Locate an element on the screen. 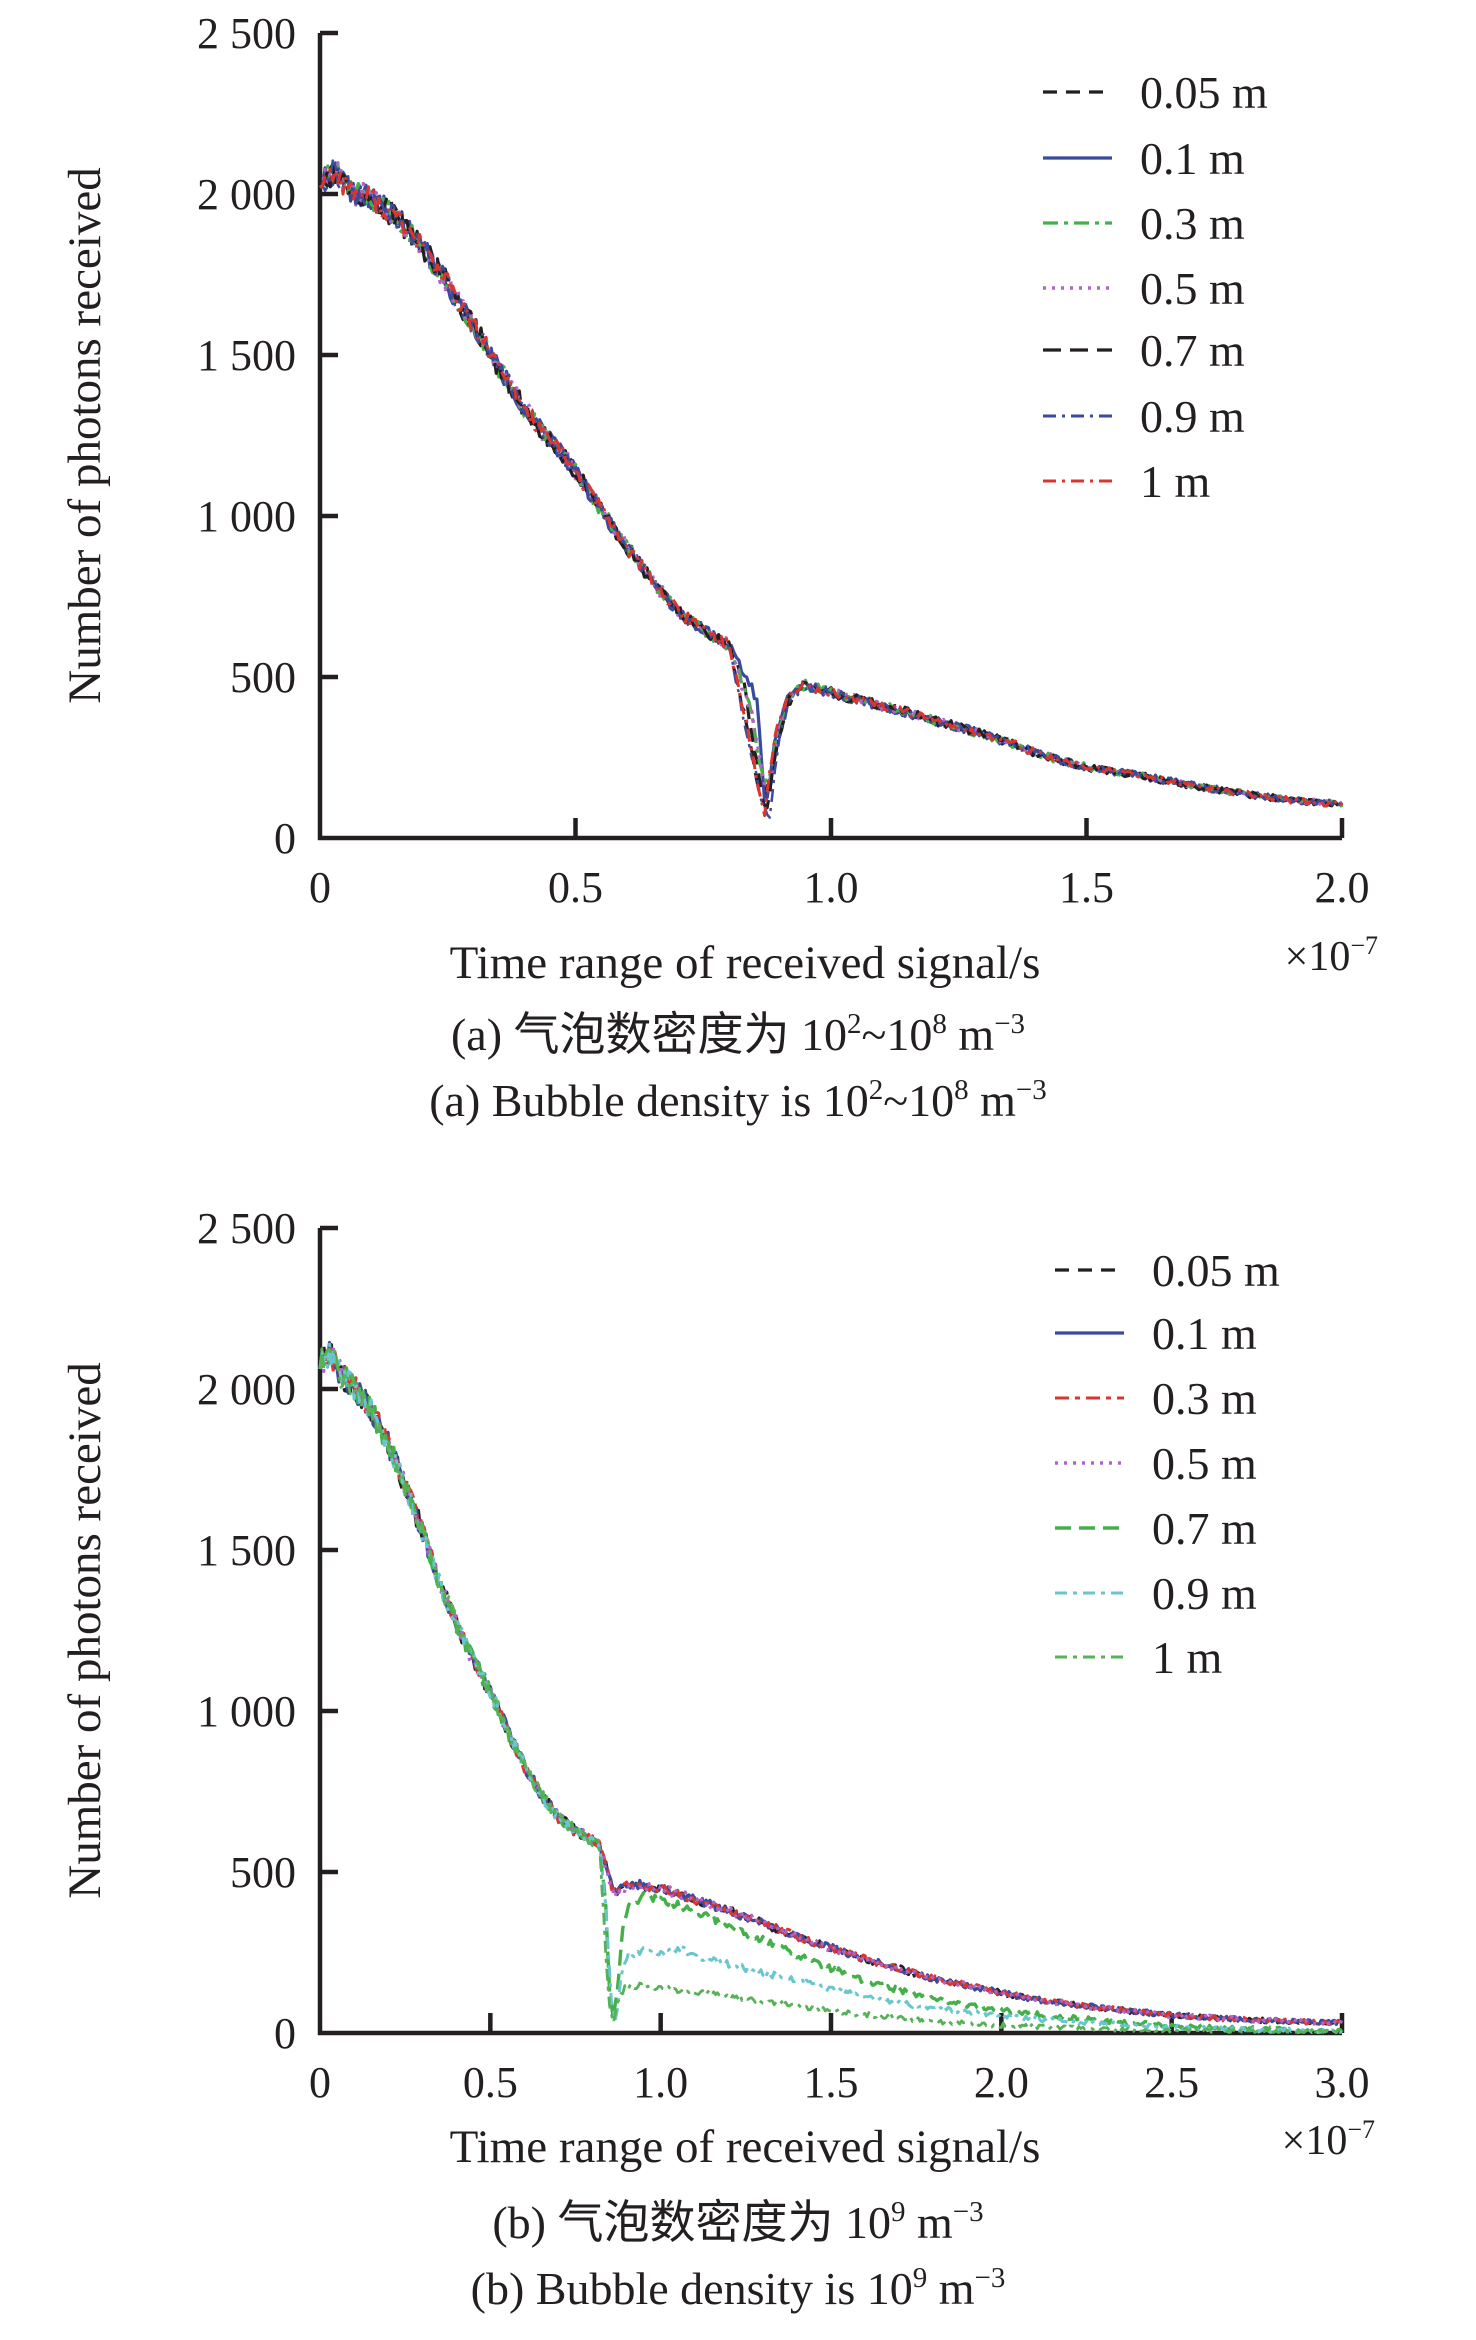 The width and height of the screenshot is (1476, 2340). caption-zh: (b) 气泡数密度为 109 m−3 is located at coordinates (737, 2222).